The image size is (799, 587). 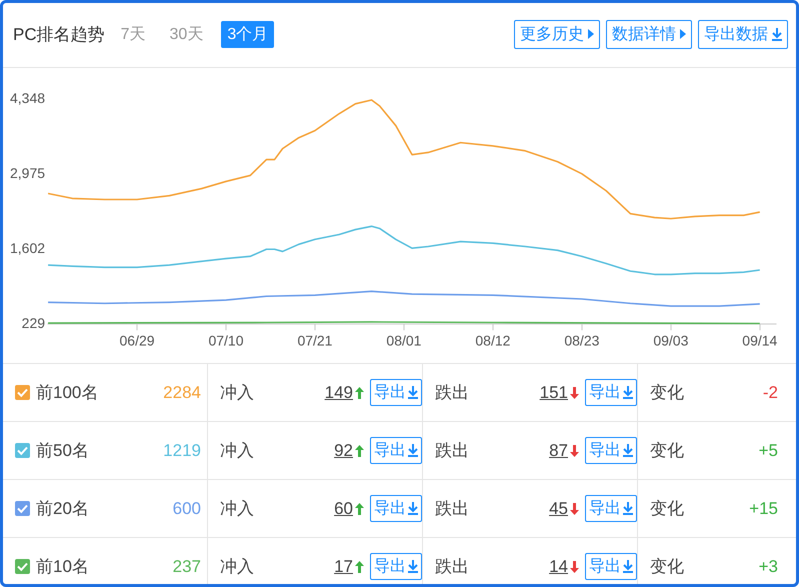 I want to click on x-tick-label: 07/10, so click(x=226, y=340).